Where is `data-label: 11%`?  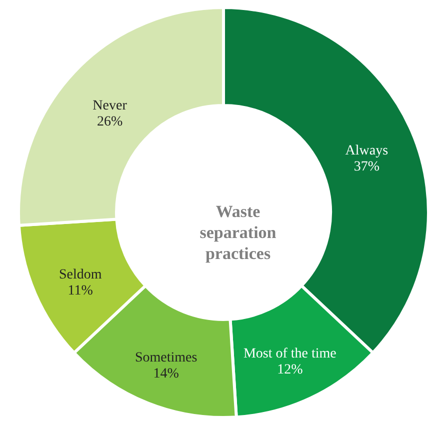
data-label: 11% is located at coordinates (81, 290).